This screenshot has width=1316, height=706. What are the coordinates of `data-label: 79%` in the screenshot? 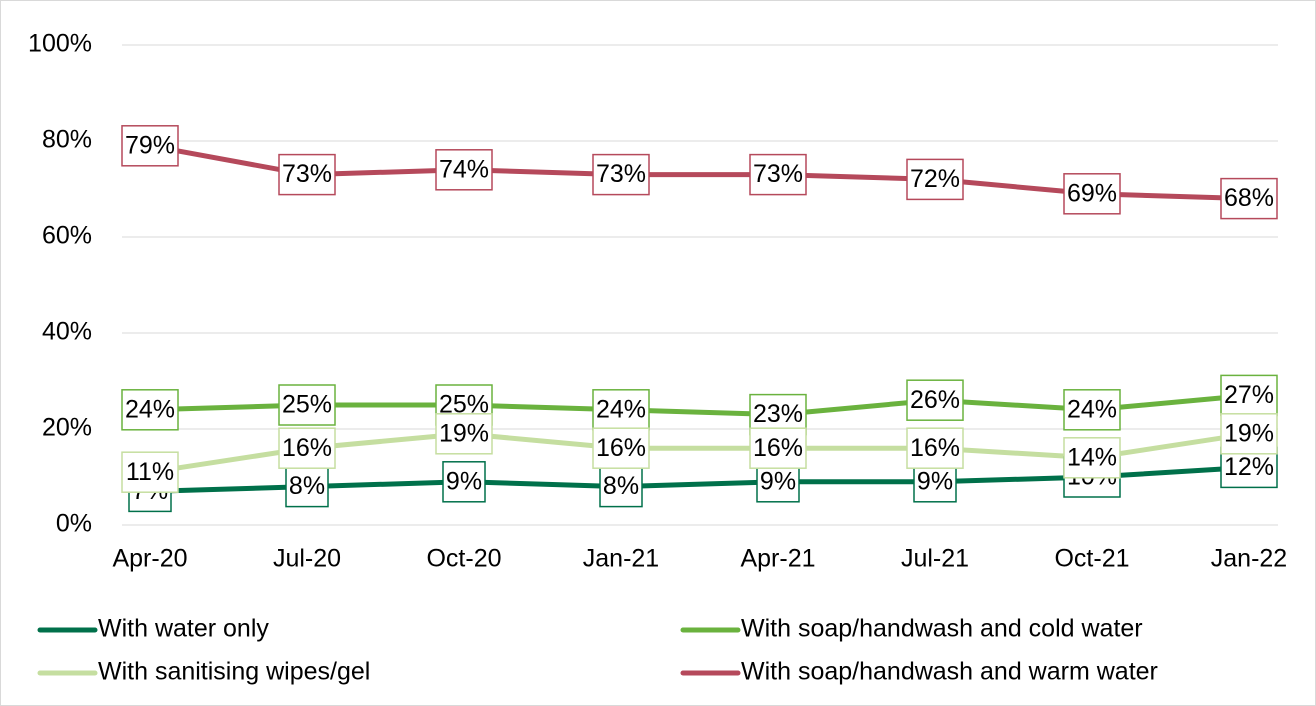 It's located at (150, 145).